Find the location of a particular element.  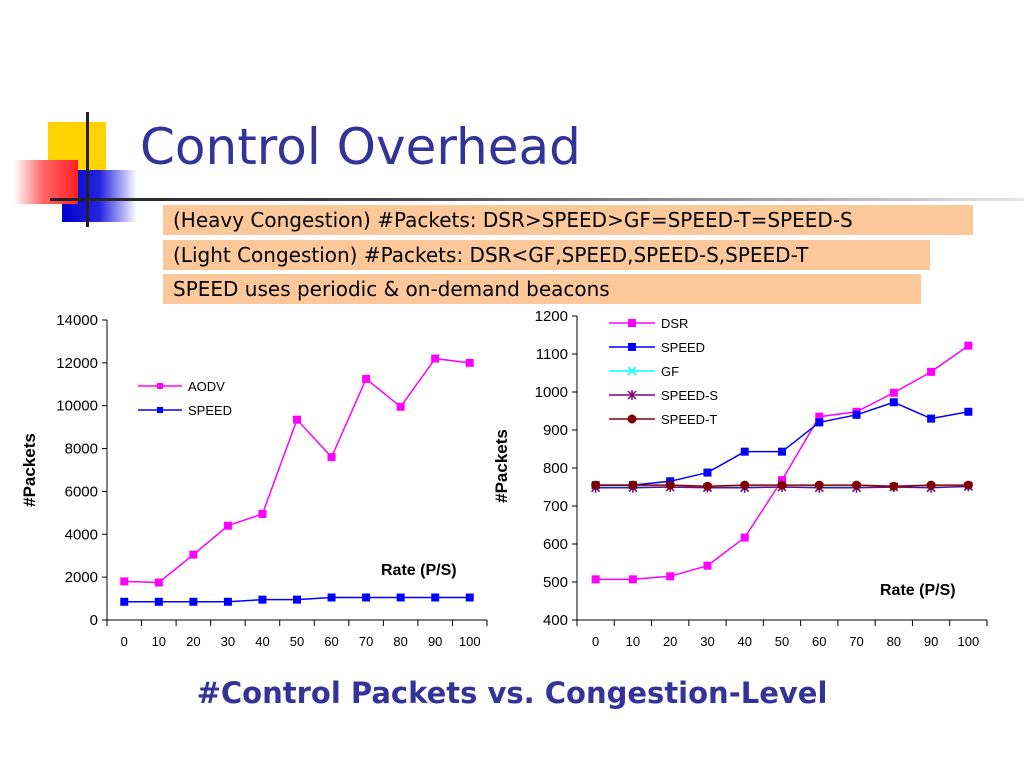

legend-label-speed: SPEED is located at coordinates (683, 347).